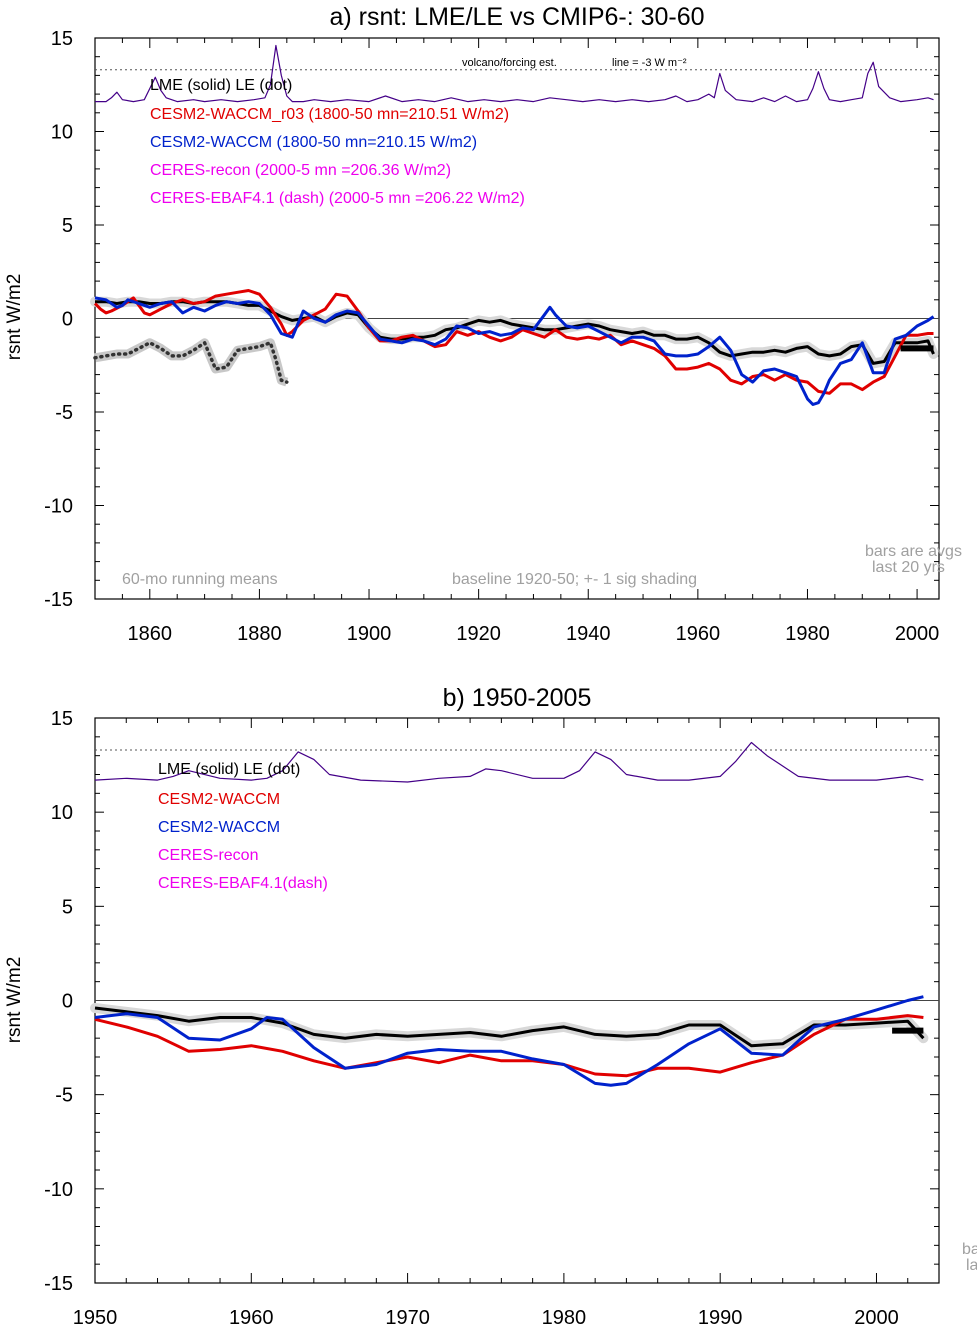  I want to click on annotation-line-note: line = -3 W m⁻², so click(649, 63).